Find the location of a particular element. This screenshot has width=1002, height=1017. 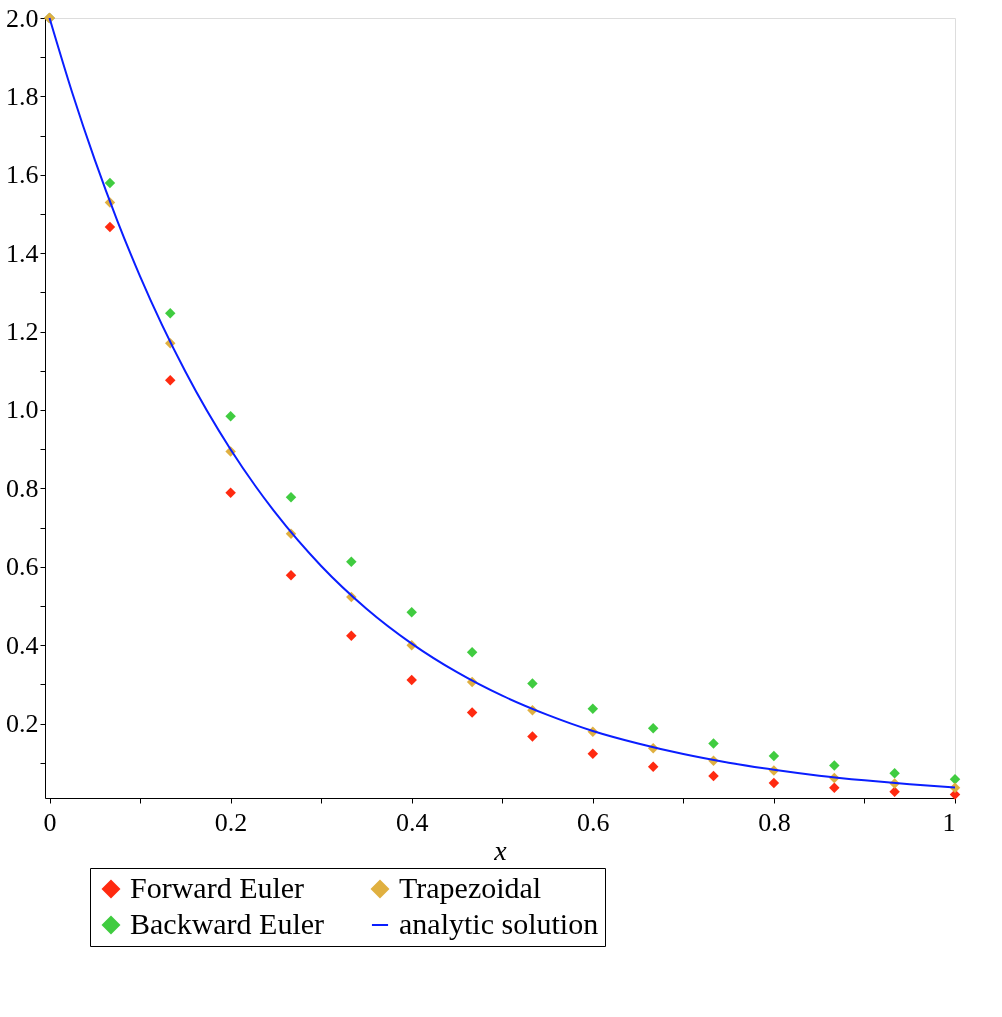

legend-label: analytic solution is located at coordinates (499, 923).